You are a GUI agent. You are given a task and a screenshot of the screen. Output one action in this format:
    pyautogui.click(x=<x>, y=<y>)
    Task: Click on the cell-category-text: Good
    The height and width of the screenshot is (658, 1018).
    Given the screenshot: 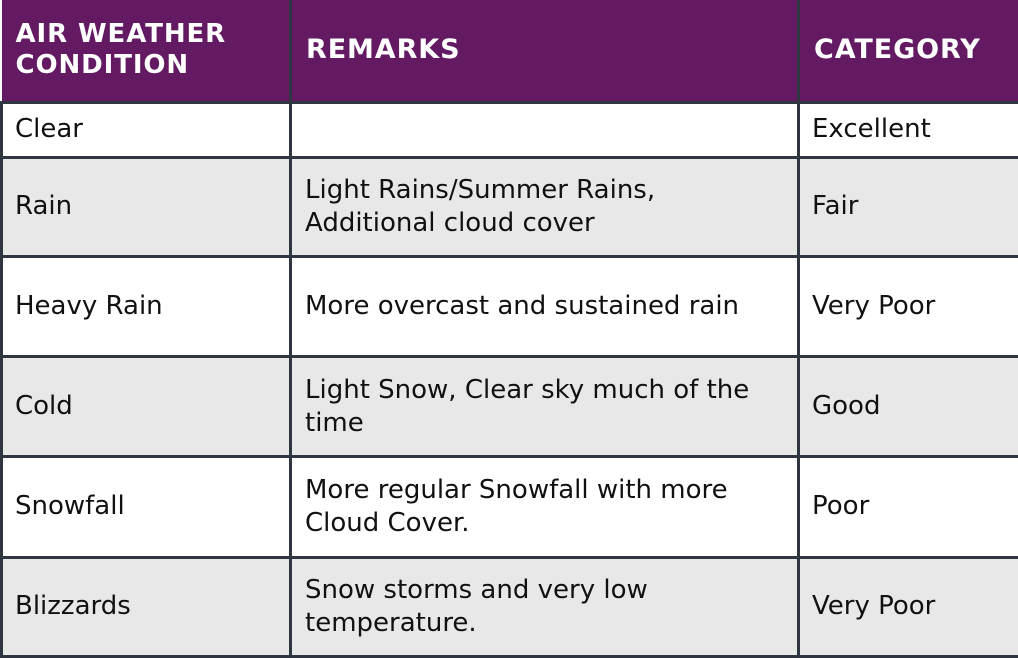 What is the action you would take?
    pyautogui.click(x=846, y=406)
    